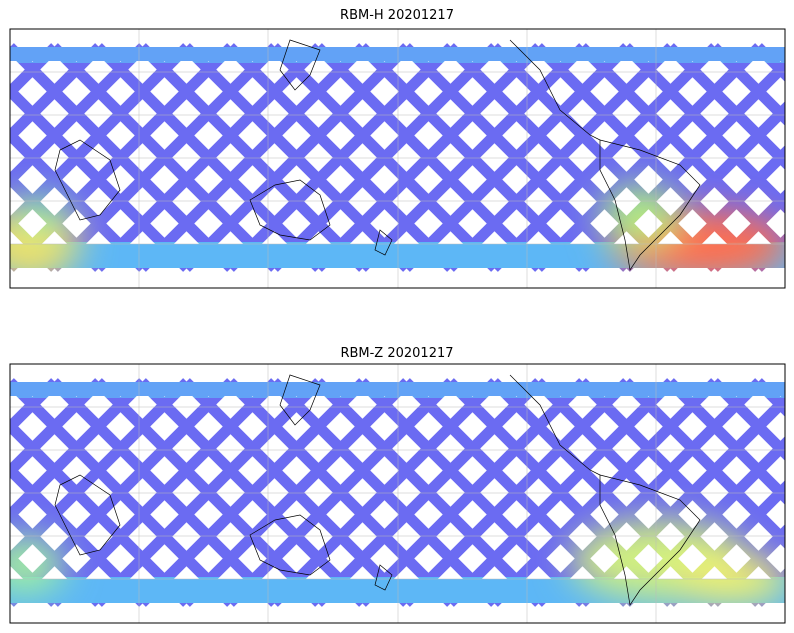 The width and height of the screenshot is (794, 633). I want to click on panel-title: RBM-H 20201217, so click(397, 15).